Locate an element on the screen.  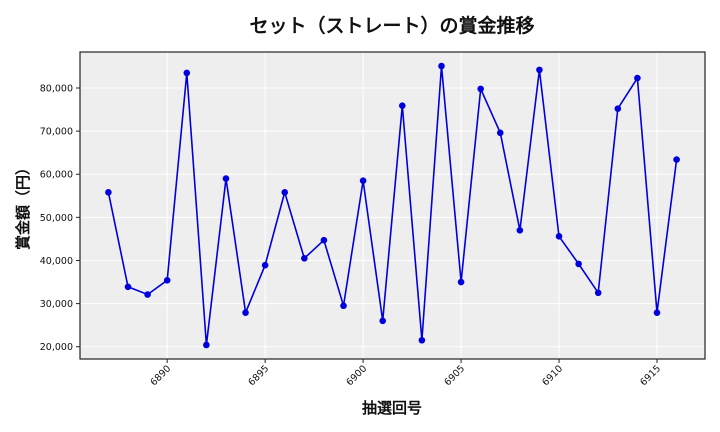
x-axis-ticks: 6890 6895 6900 6905 6910 6915 is located at coordinates (405, 373).